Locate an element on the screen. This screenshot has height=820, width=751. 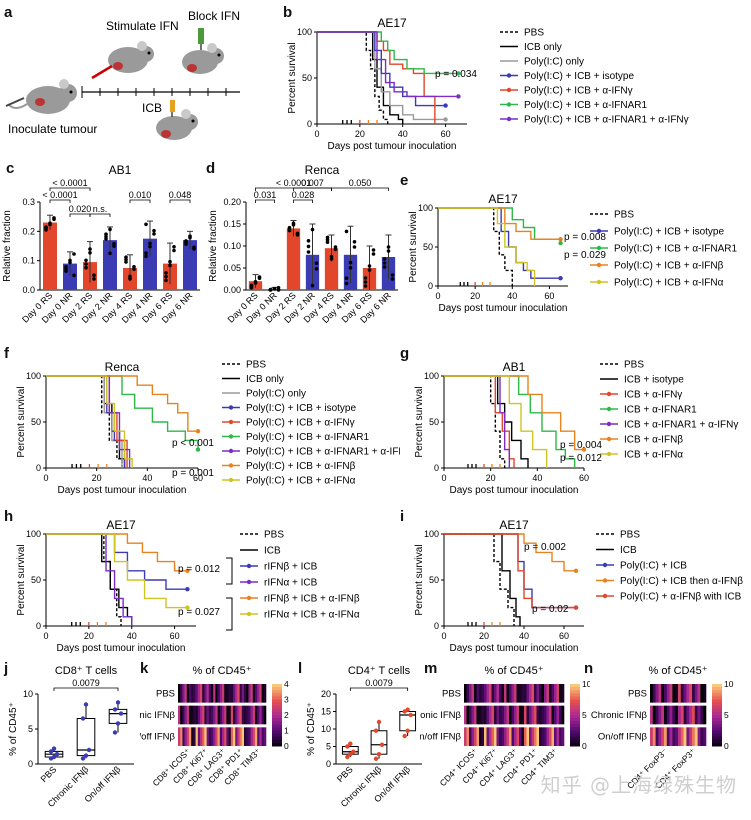
y-tick-label: 0.00 is located at coordinates (232, 290).